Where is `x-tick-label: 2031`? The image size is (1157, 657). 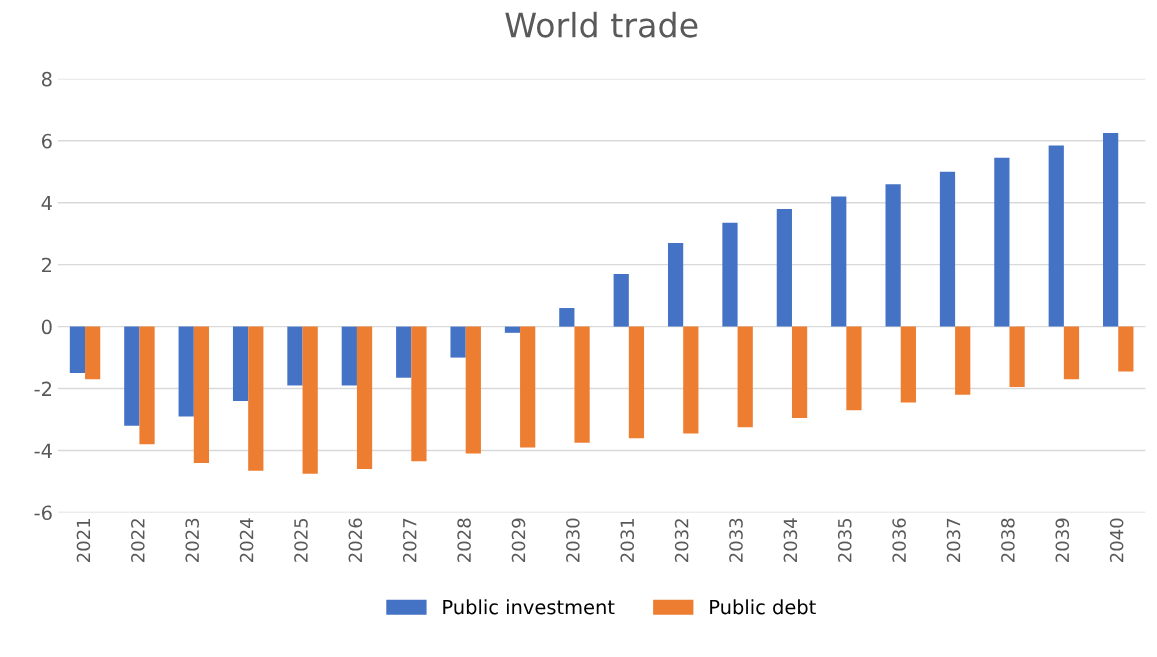 x-tick-label: 2031 is located at coordinates (627, 540).